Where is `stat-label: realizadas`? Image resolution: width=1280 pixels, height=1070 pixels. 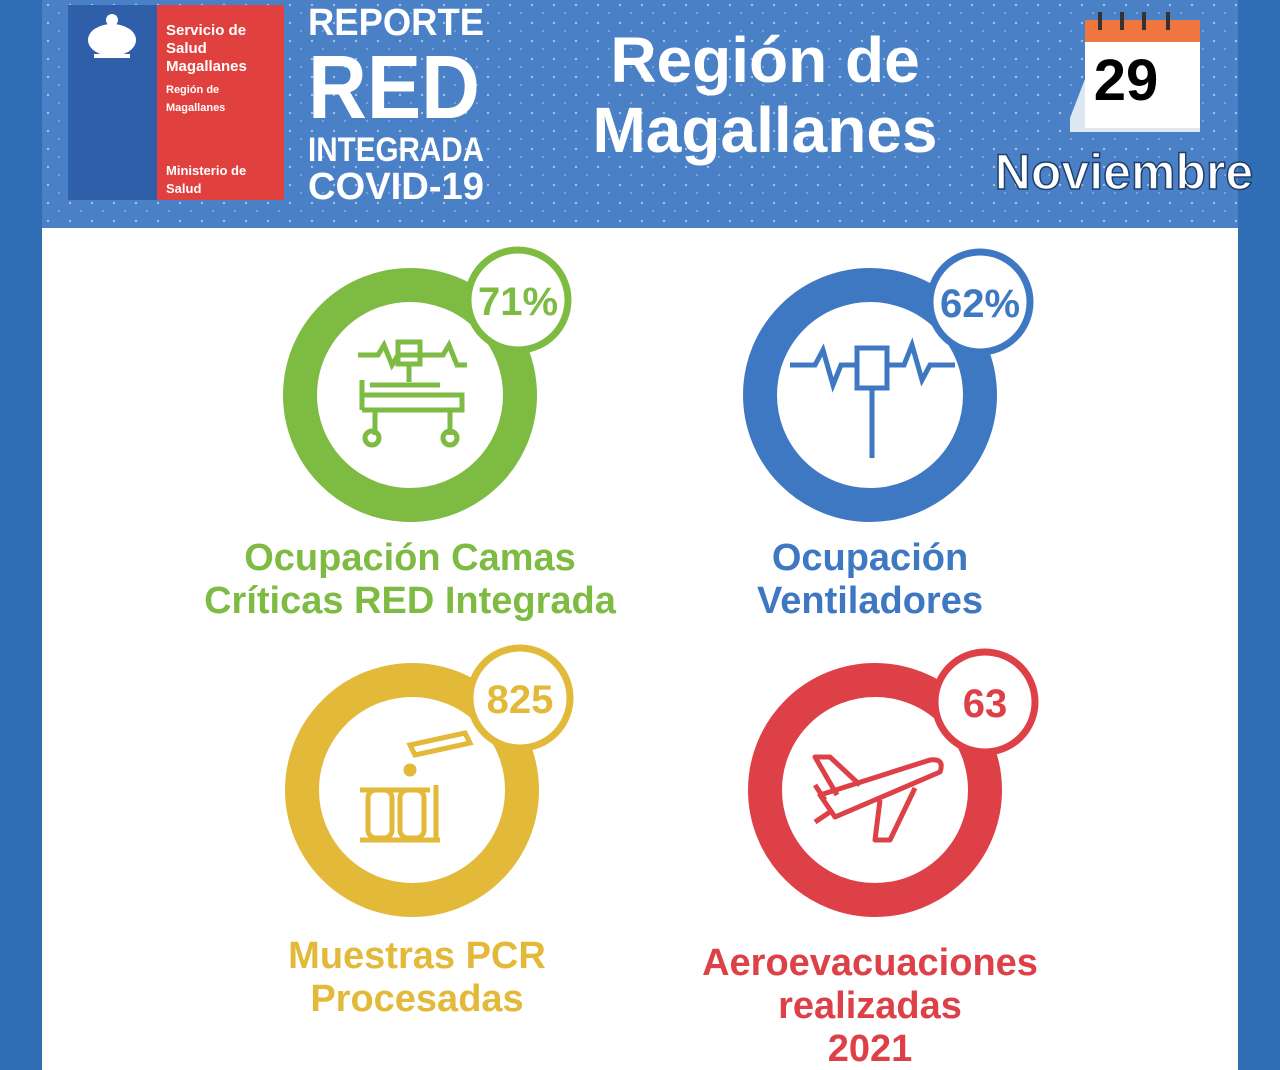
stat-label: realizadas is located at coordinates (870, 1006).